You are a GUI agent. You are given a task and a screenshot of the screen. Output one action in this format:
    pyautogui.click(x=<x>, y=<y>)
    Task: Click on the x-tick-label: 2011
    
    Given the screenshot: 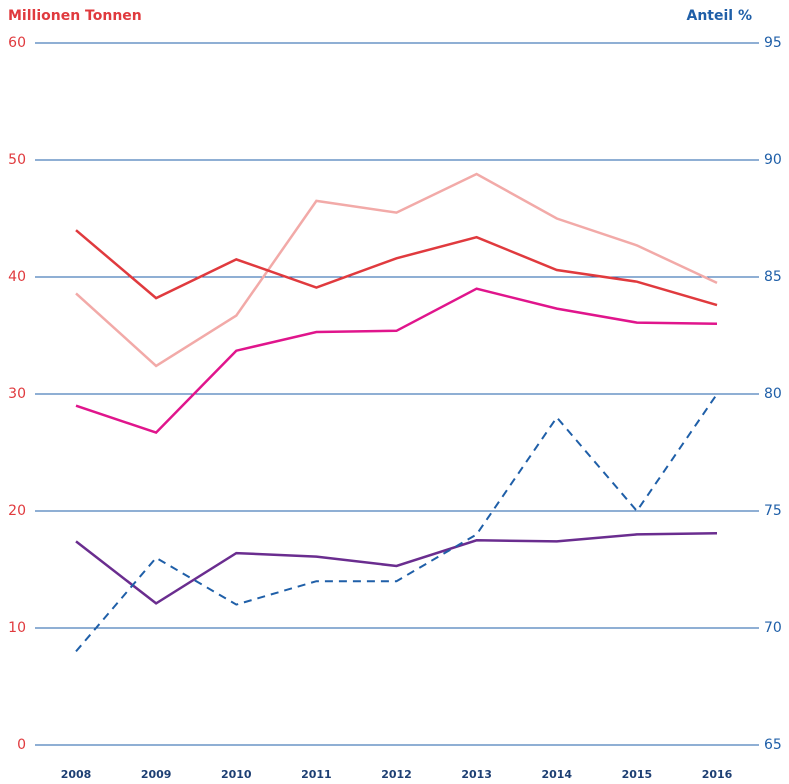 What is the action you would take?
    pyautogui.click(x=316, y=774)
    